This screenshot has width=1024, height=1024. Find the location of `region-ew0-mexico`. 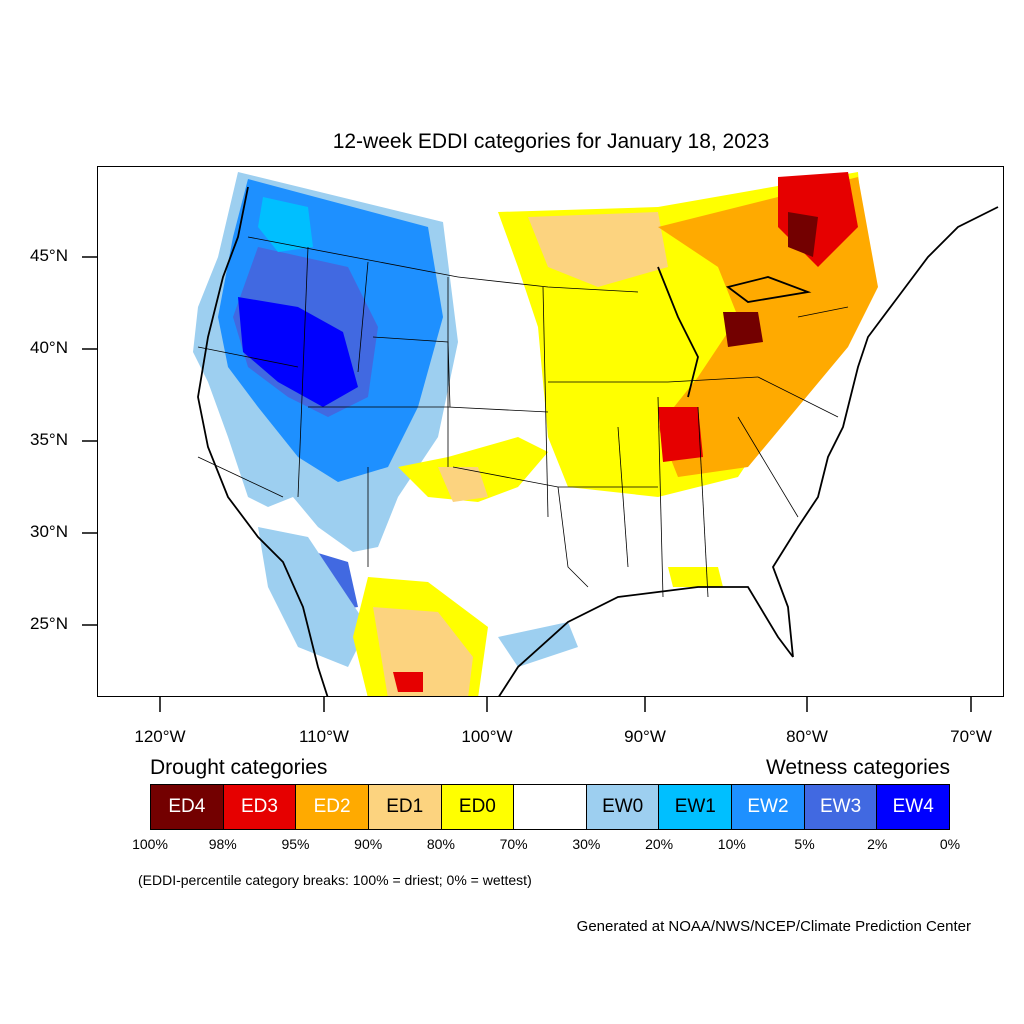

region-ew0-mexico is located at coordinates (313, 597).